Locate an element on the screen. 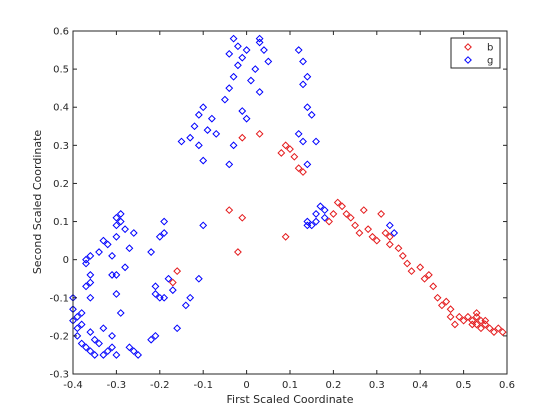 Image resolution: width=560 pixels, height=420 pixels. x-axis-label: First Scaled Coordinate is located at coordinates (289, 399).